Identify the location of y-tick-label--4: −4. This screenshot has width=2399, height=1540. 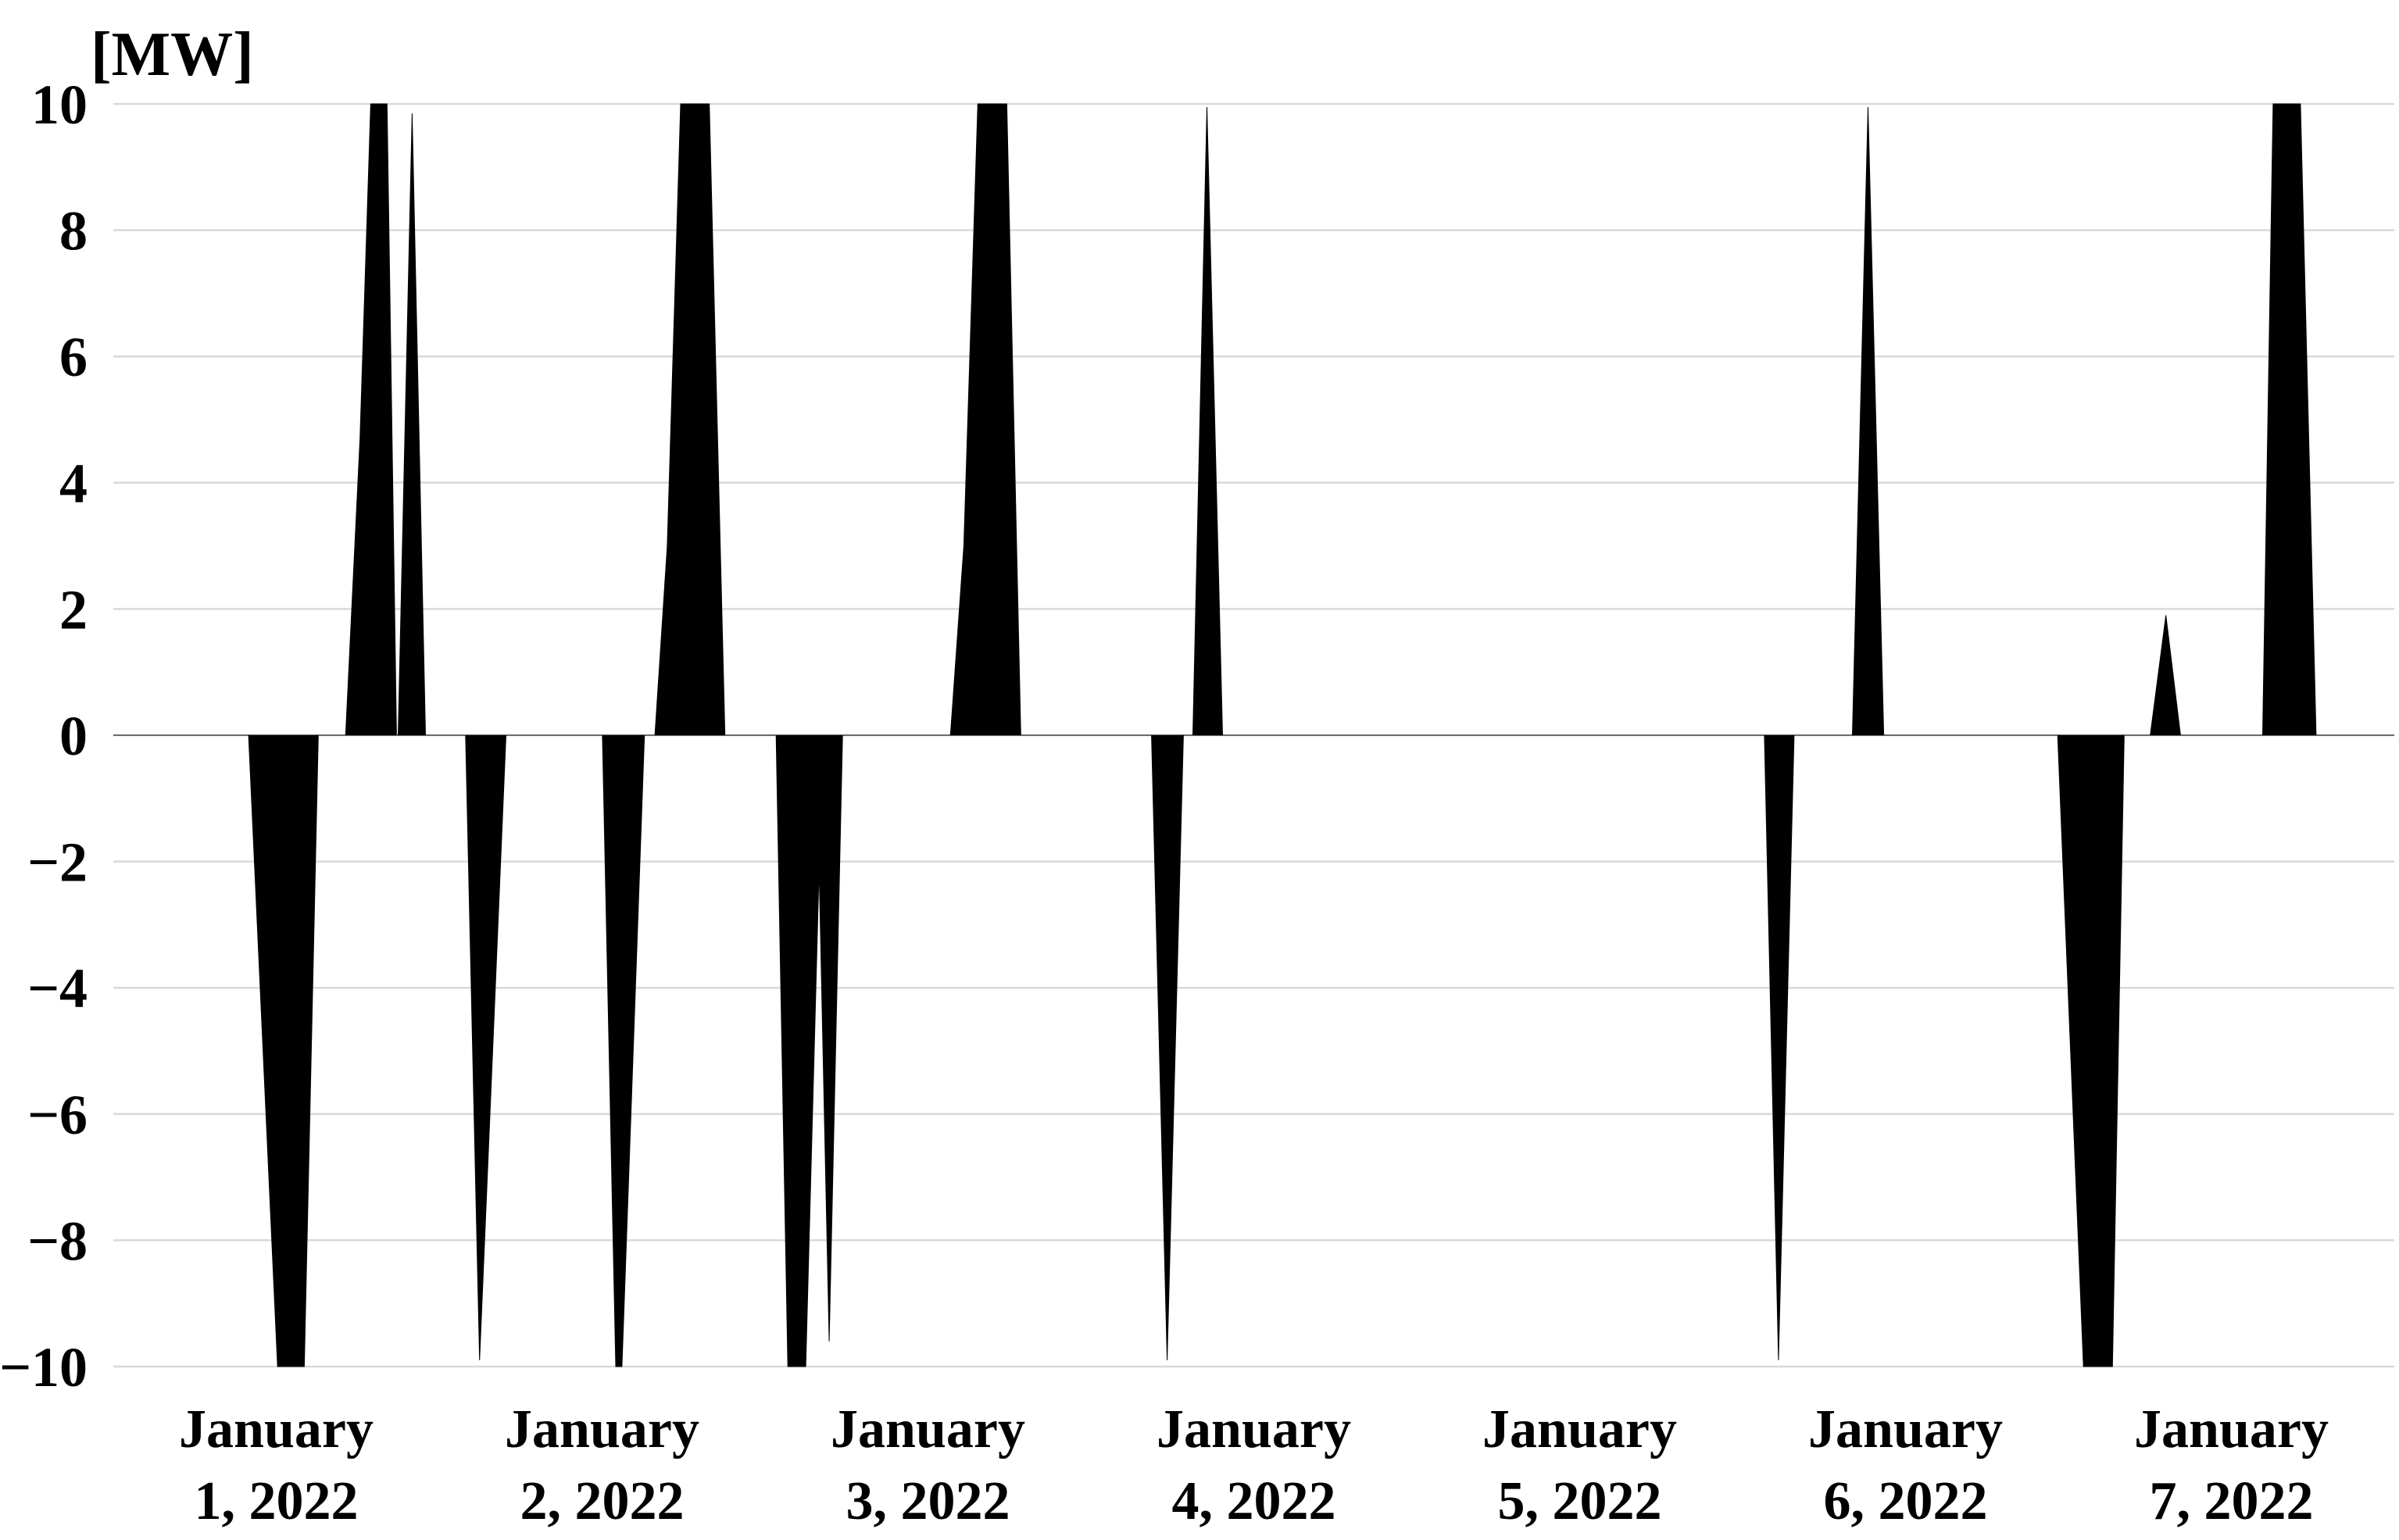
(57, 988).